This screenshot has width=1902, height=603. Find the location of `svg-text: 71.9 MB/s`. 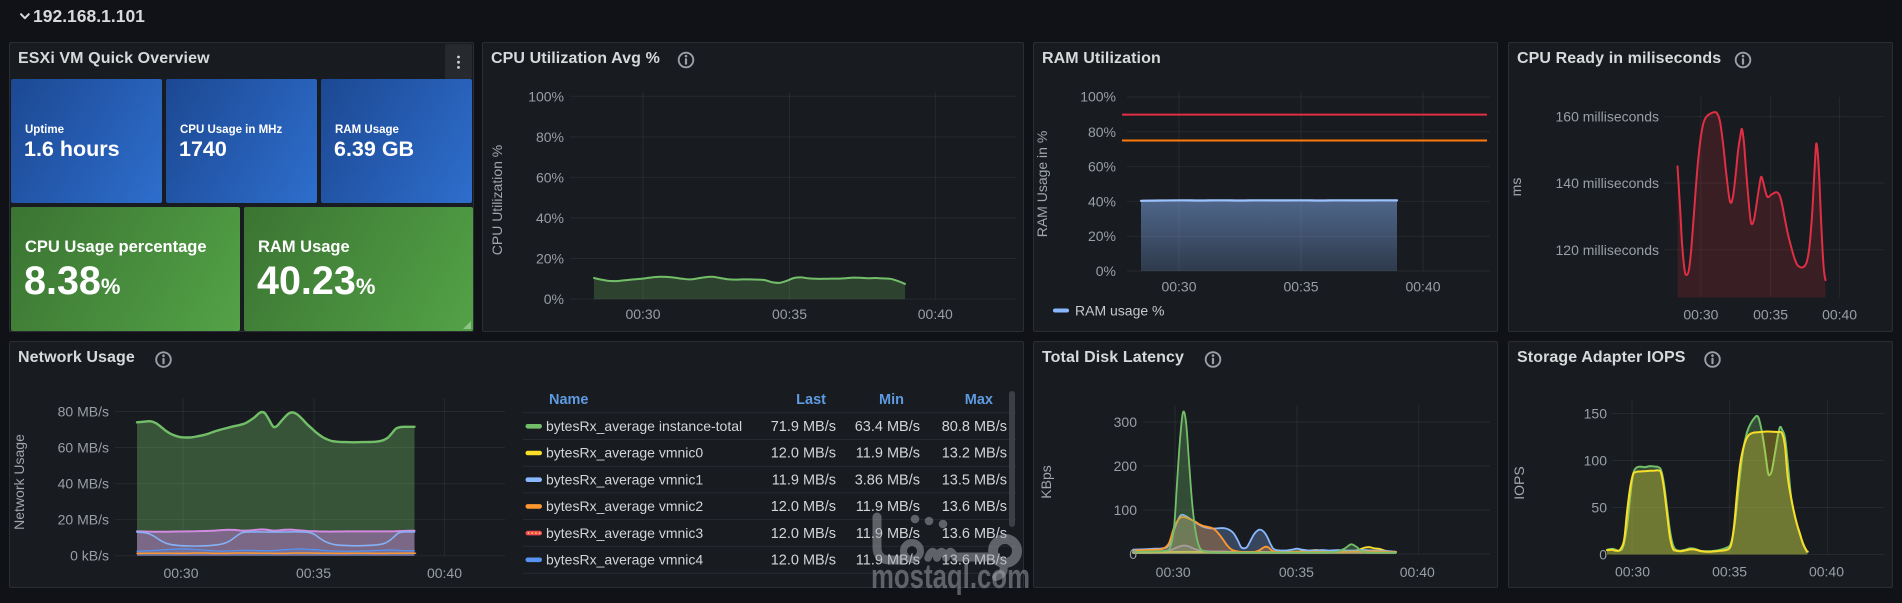

svg-text: 71.9 MB/s is located at coordinates (803, 427).